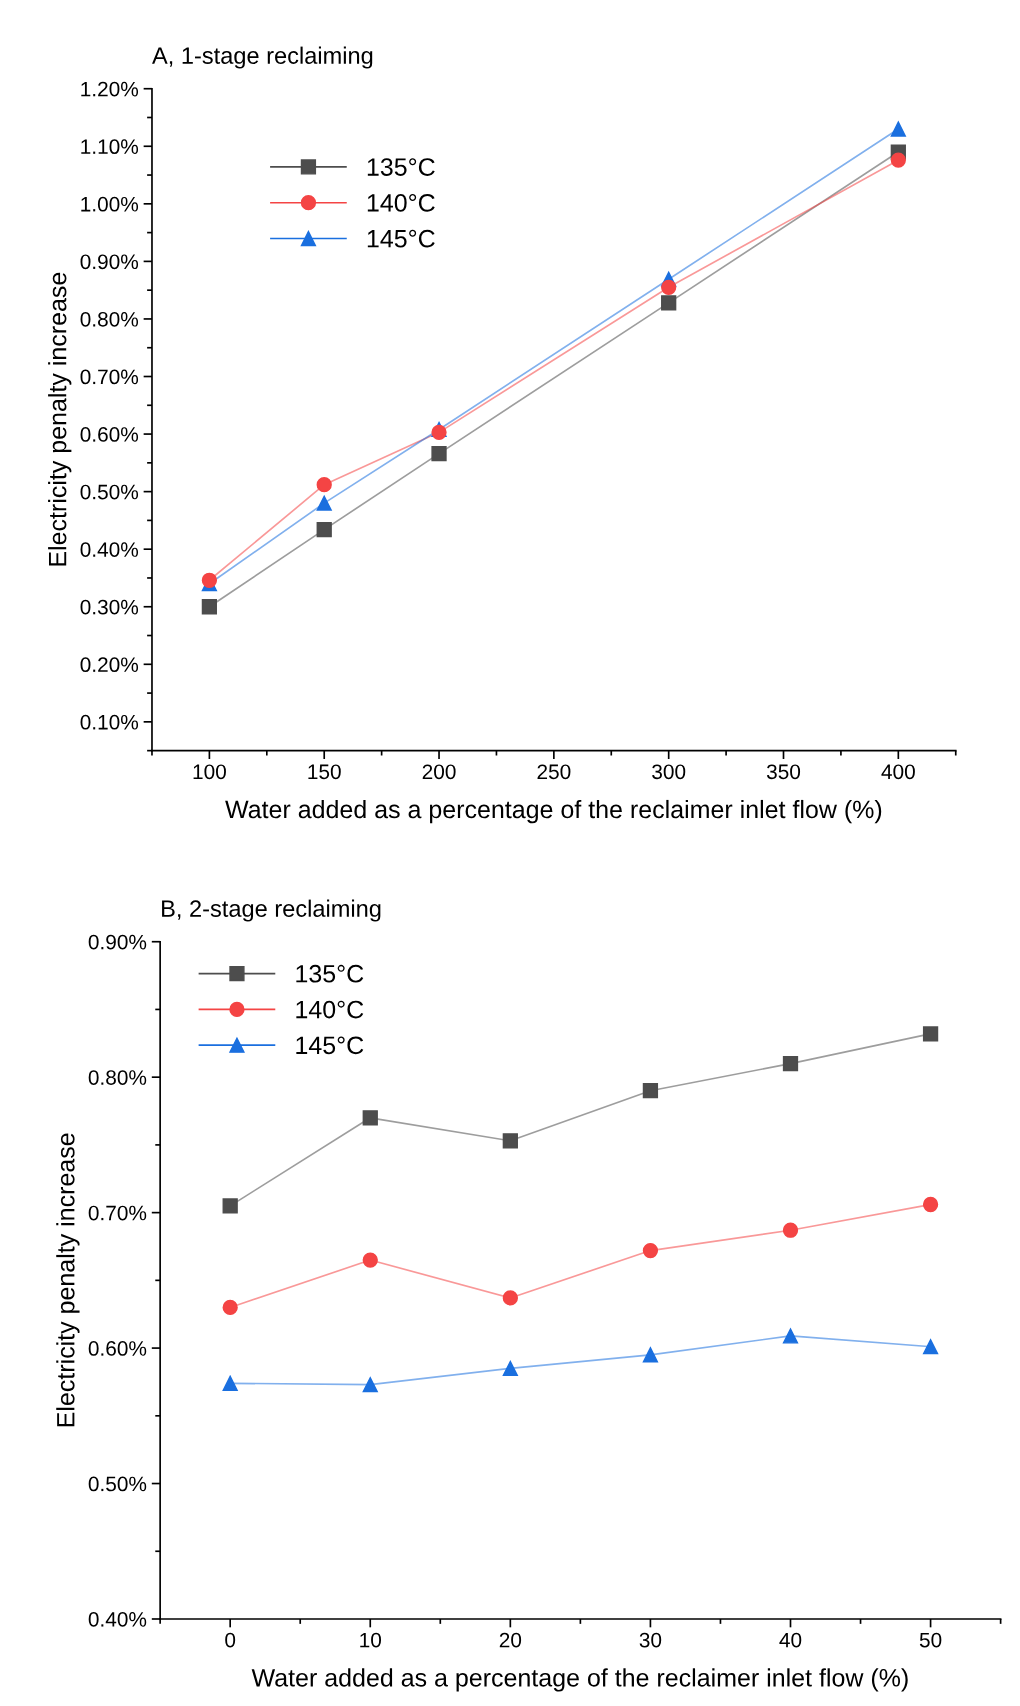 This screenshot has width=1020, height=1706. Describe the element at coordinates (324, 772) in the screenshot. I see `x-tick-label: 150` at that location.